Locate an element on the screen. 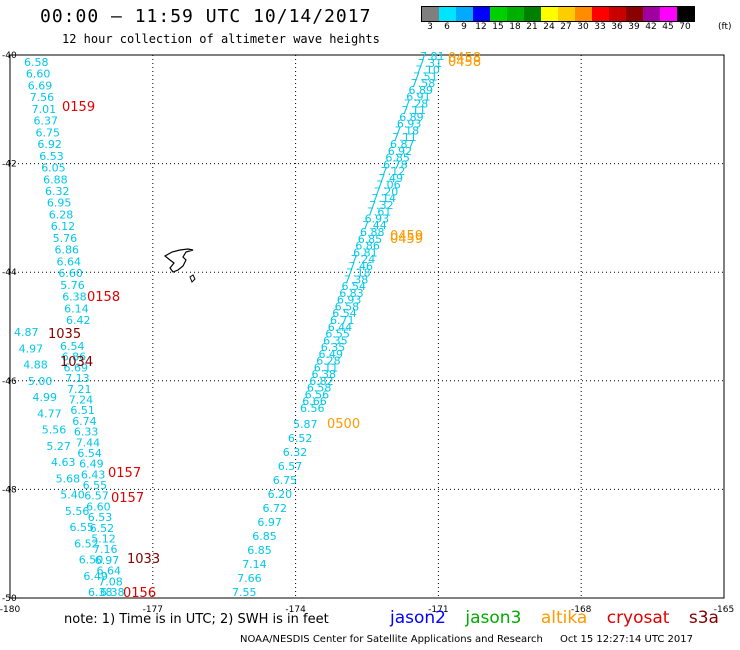 The height and width of the screenshot is (650, 740). swh-value: 6.20 is located at coordinates (280, 494).